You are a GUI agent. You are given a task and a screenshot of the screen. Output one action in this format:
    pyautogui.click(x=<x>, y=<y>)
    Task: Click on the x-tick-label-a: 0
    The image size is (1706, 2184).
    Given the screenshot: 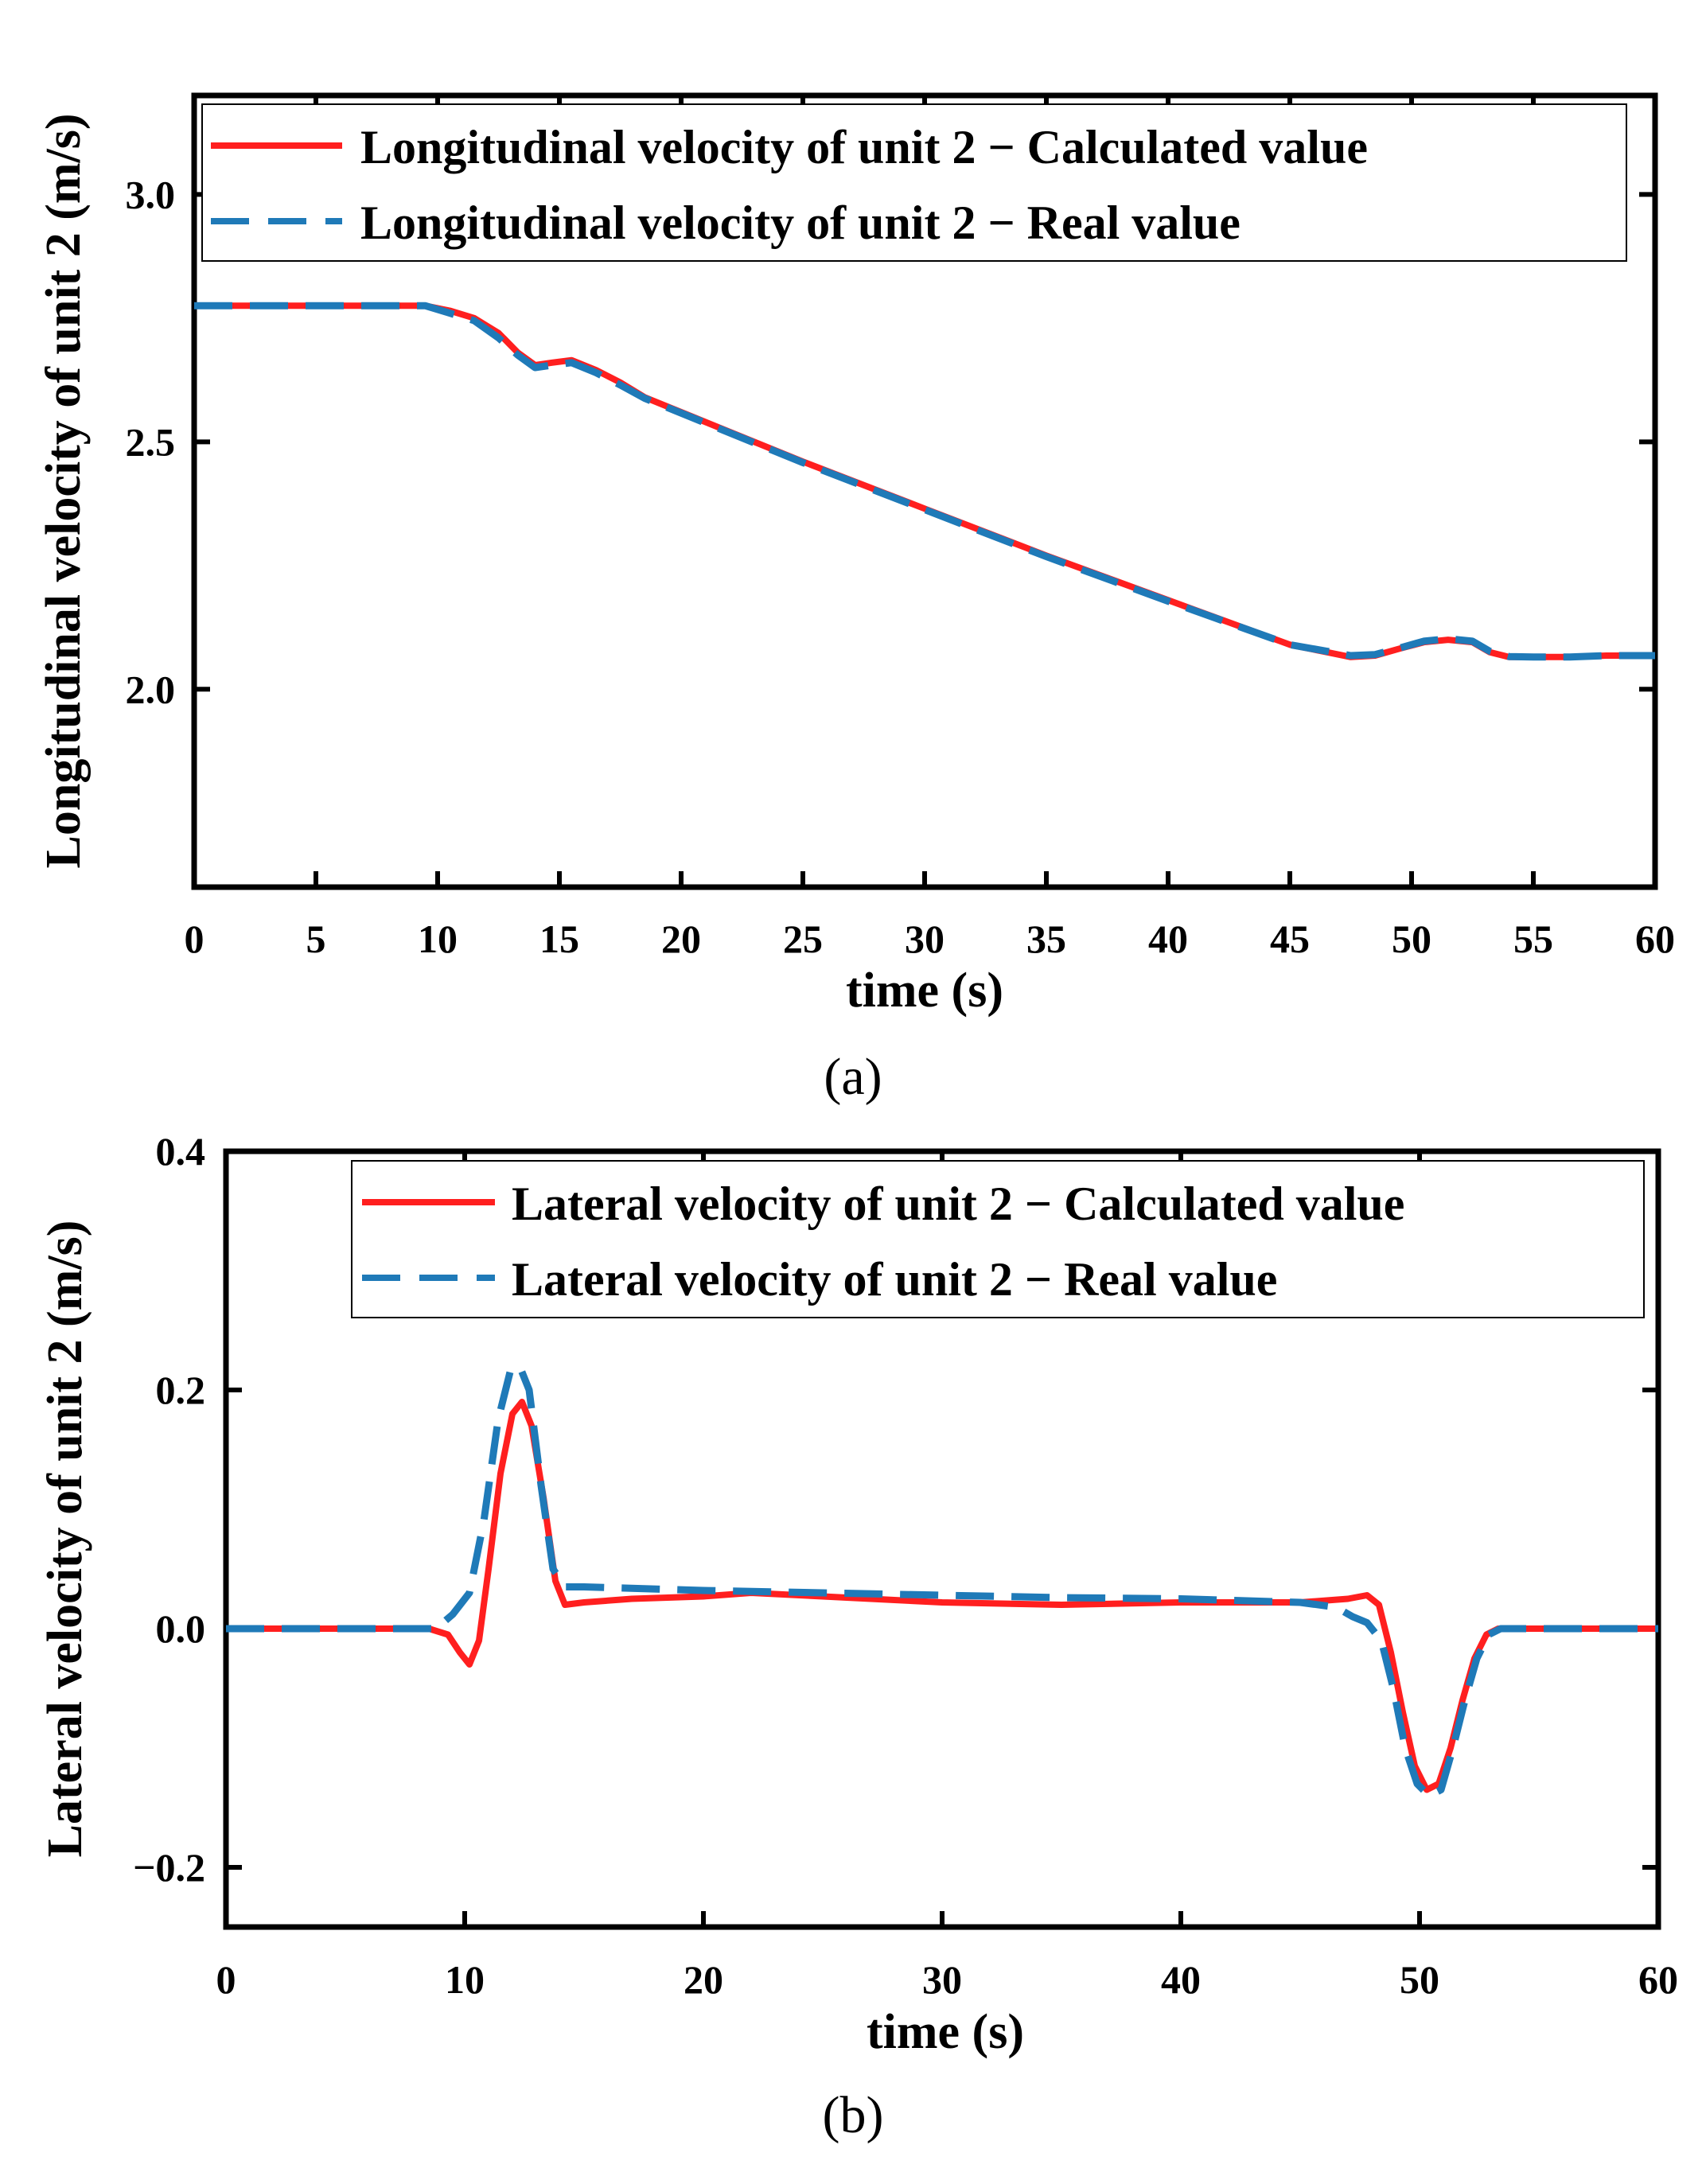 What is the action you would take?
    pyautogui.click(x=195, y=939)
    